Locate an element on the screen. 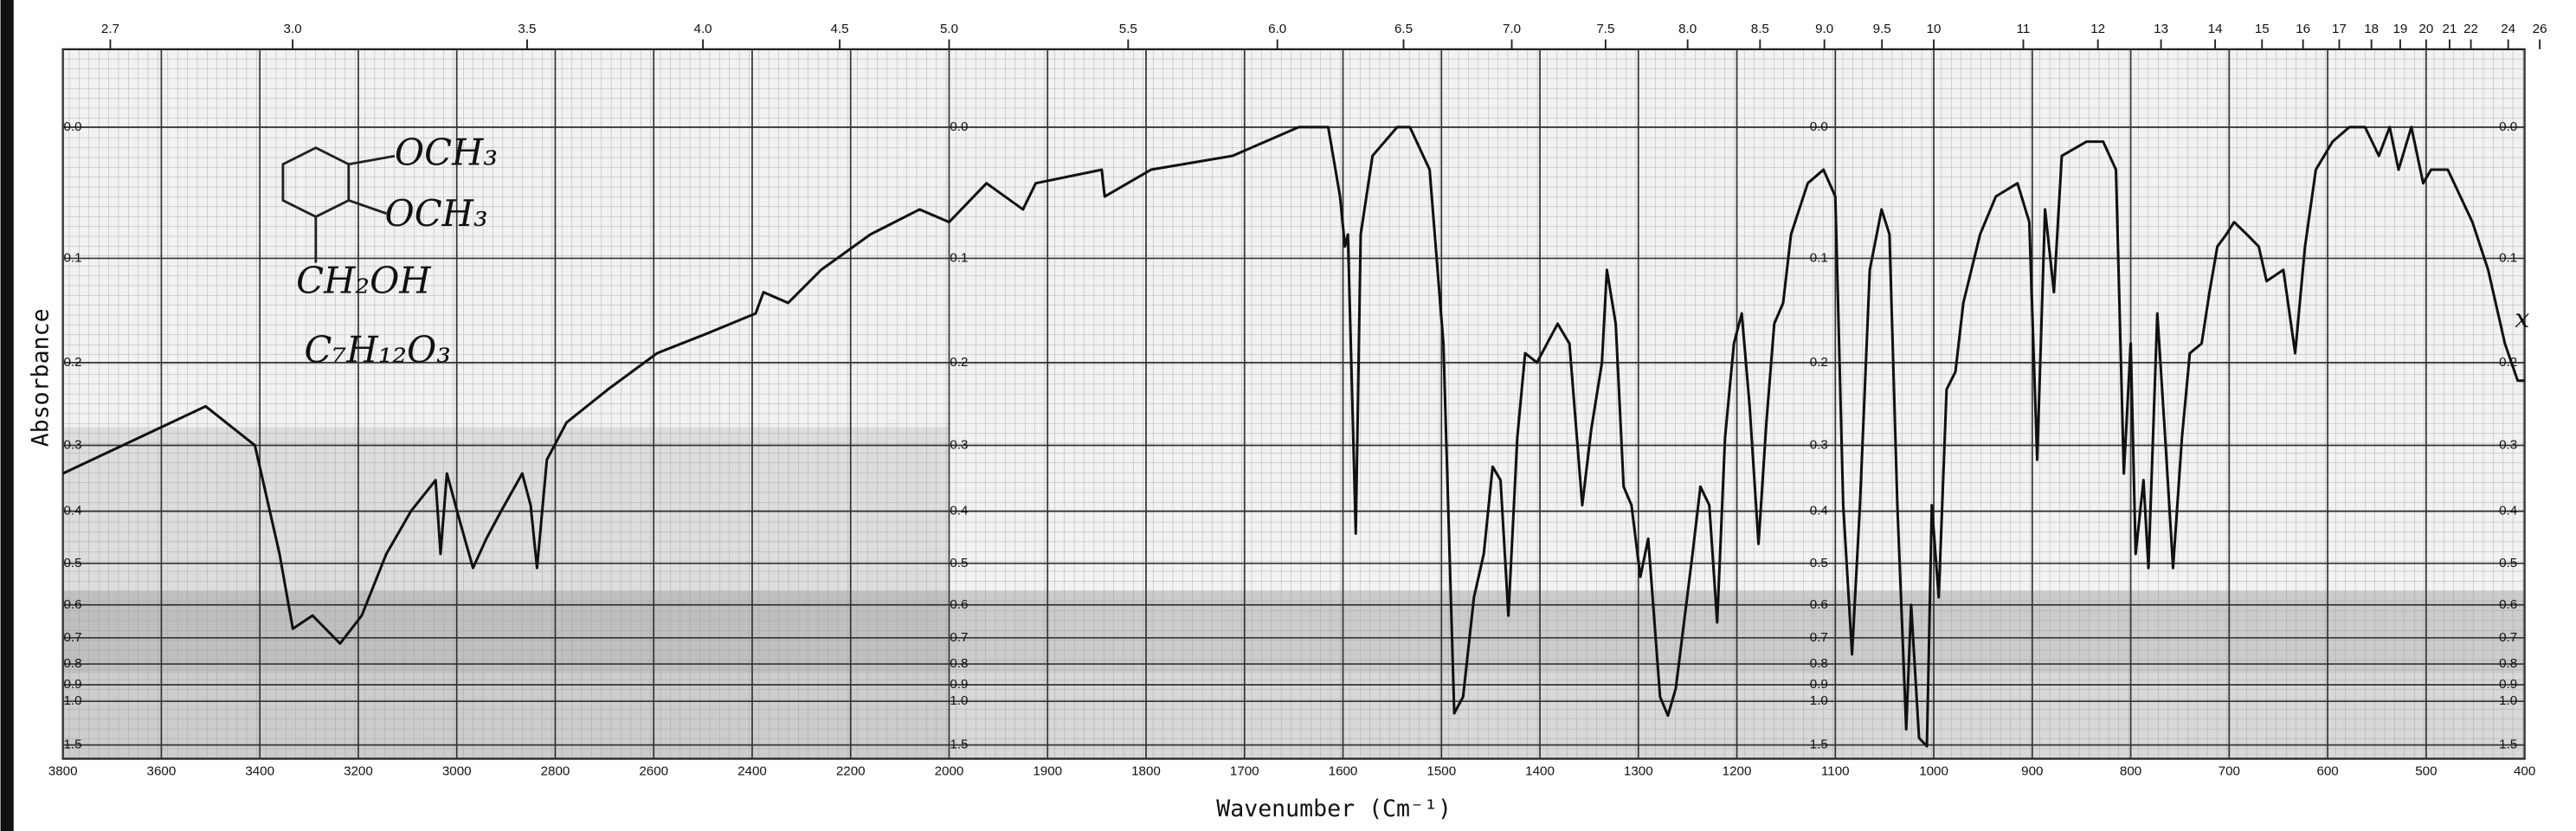 The width and height of the screenshot is (2576, 831). x-tick-label: 1200 is located at coordinates (1737, 771).